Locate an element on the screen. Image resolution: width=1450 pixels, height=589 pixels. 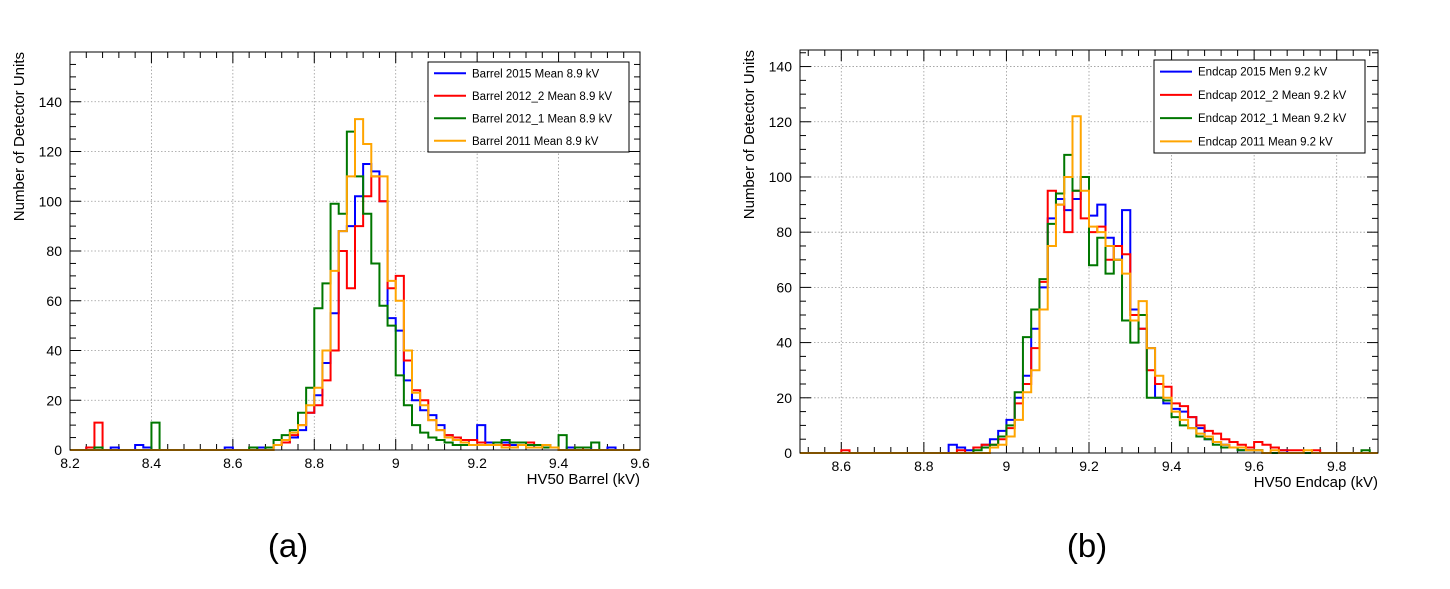
panel-b-x-tick-label: 9.4 is located at coordinates (1172, 466).